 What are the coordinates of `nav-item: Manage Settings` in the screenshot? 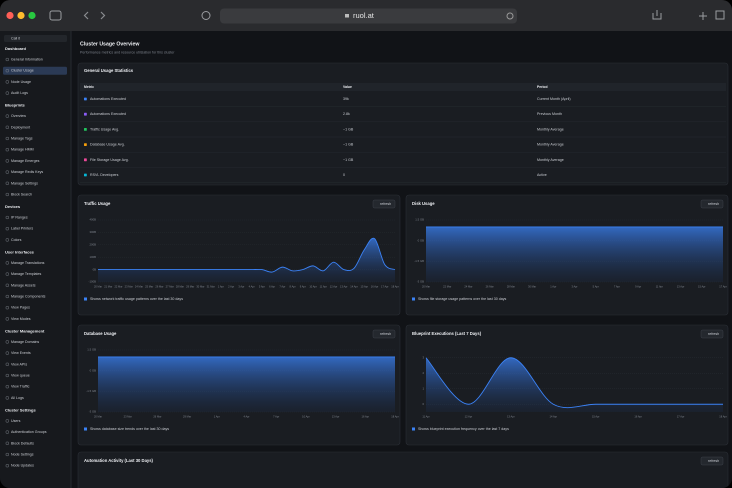 It's located at (24, 183).